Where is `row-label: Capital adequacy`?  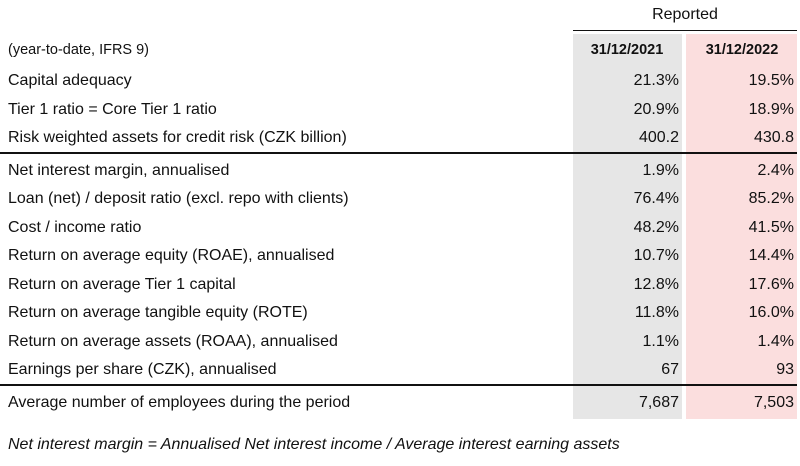 row-label: Capital adequacy is located at coordinates (70, 80).